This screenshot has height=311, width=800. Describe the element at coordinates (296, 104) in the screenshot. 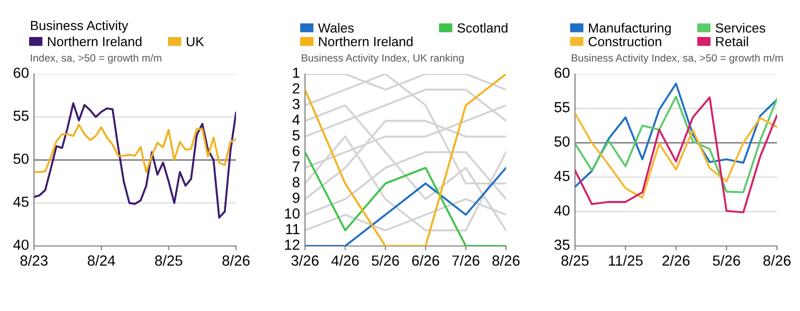

I see `y-tick-label: 3` at that location.